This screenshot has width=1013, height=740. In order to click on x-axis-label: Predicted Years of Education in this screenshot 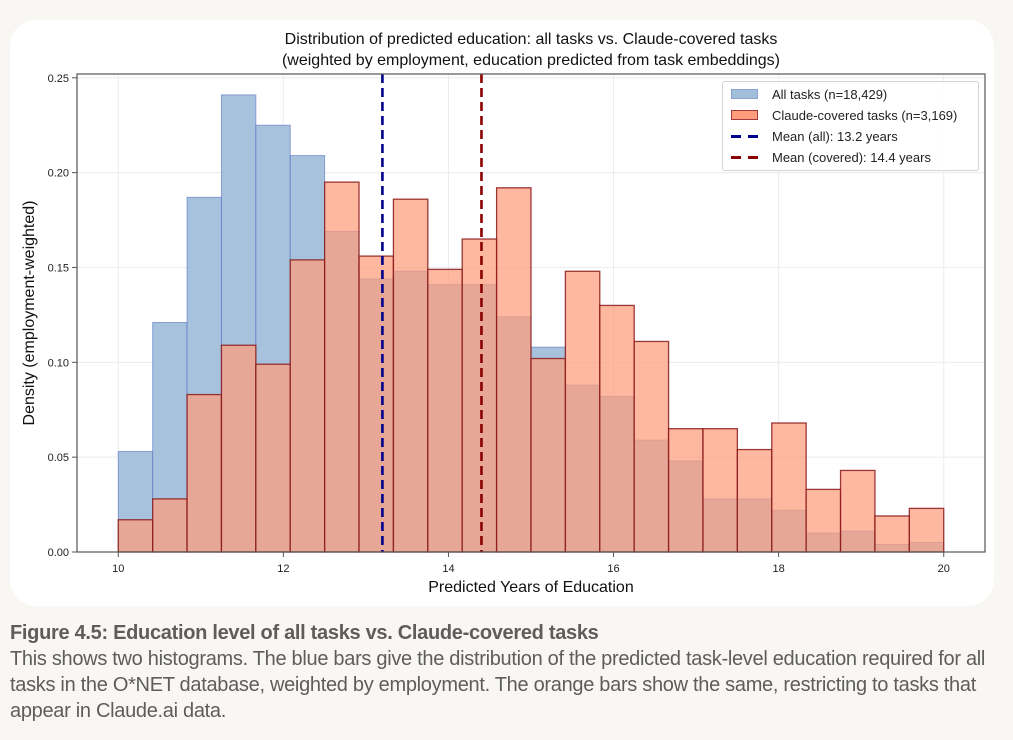, I will do `click(530, 587)`.